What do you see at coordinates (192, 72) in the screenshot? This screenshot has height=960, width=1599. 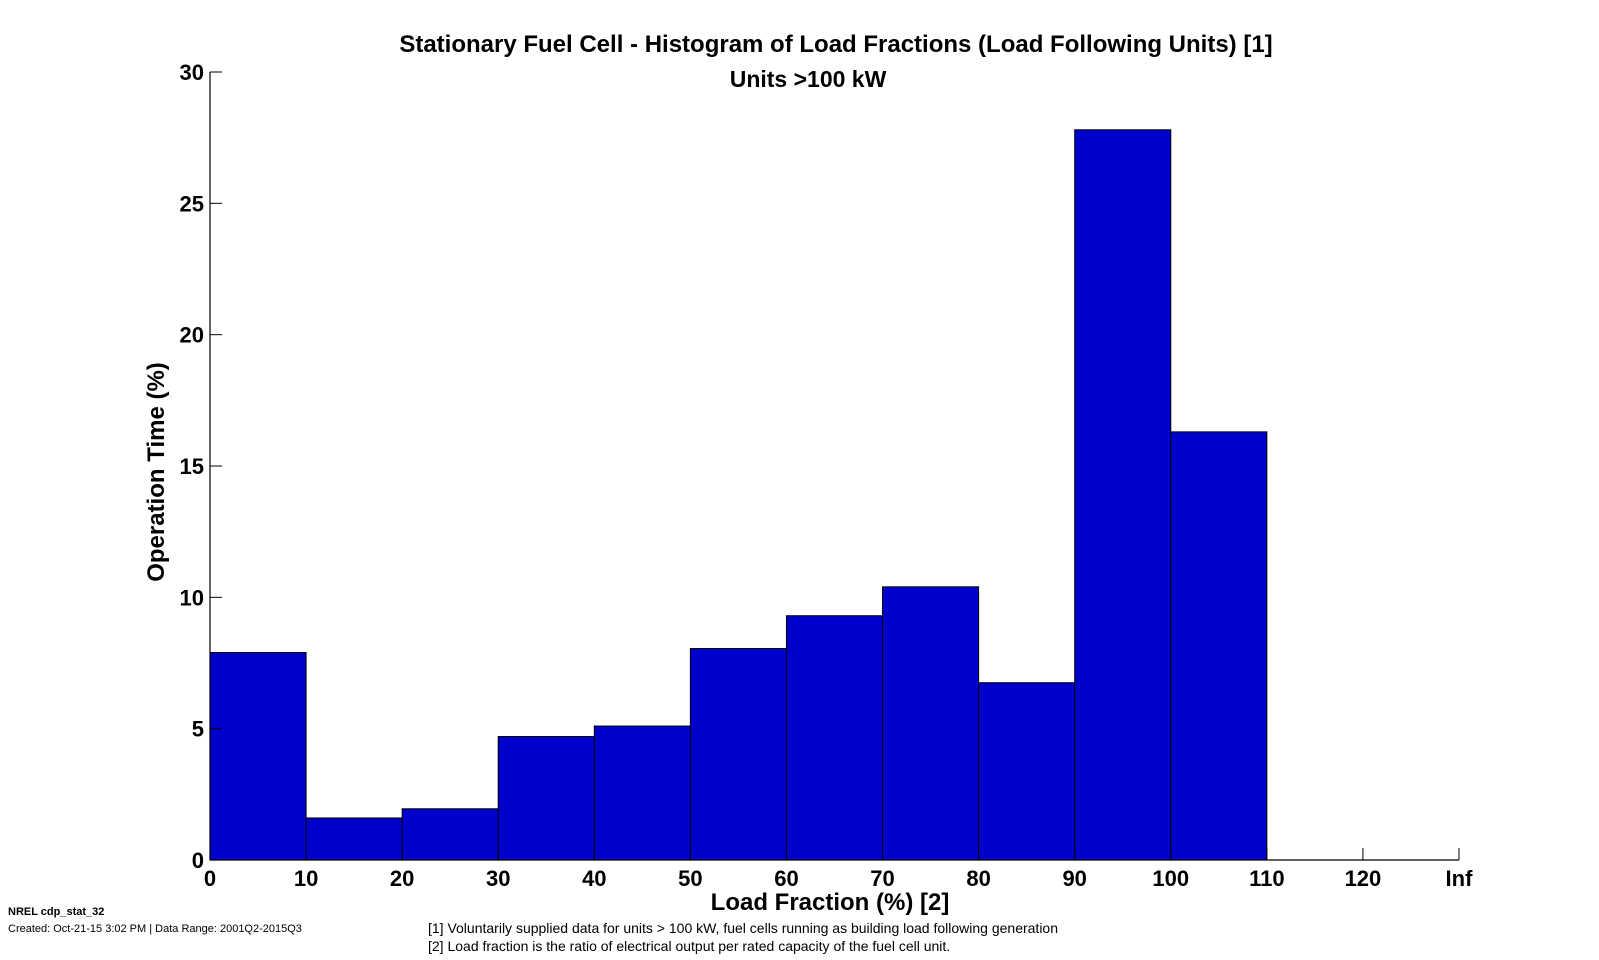 I see `y-tick-label-6: 30` at bounding box center [192, 72].